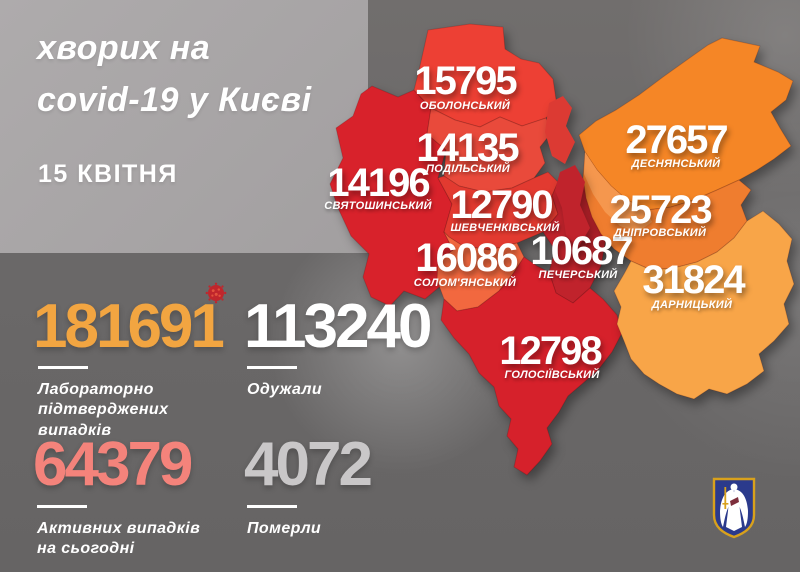 The width and height of the screenshot is (800, 572). I want to click on district-value-pecherskyi: 10687, so click(581, 251).